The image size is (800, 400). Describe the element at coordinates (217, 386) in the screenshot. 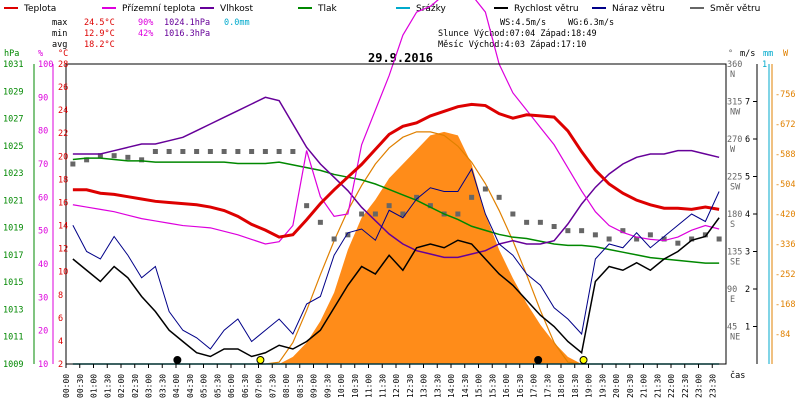

I see `x-tick-label: 05:30` at that location.